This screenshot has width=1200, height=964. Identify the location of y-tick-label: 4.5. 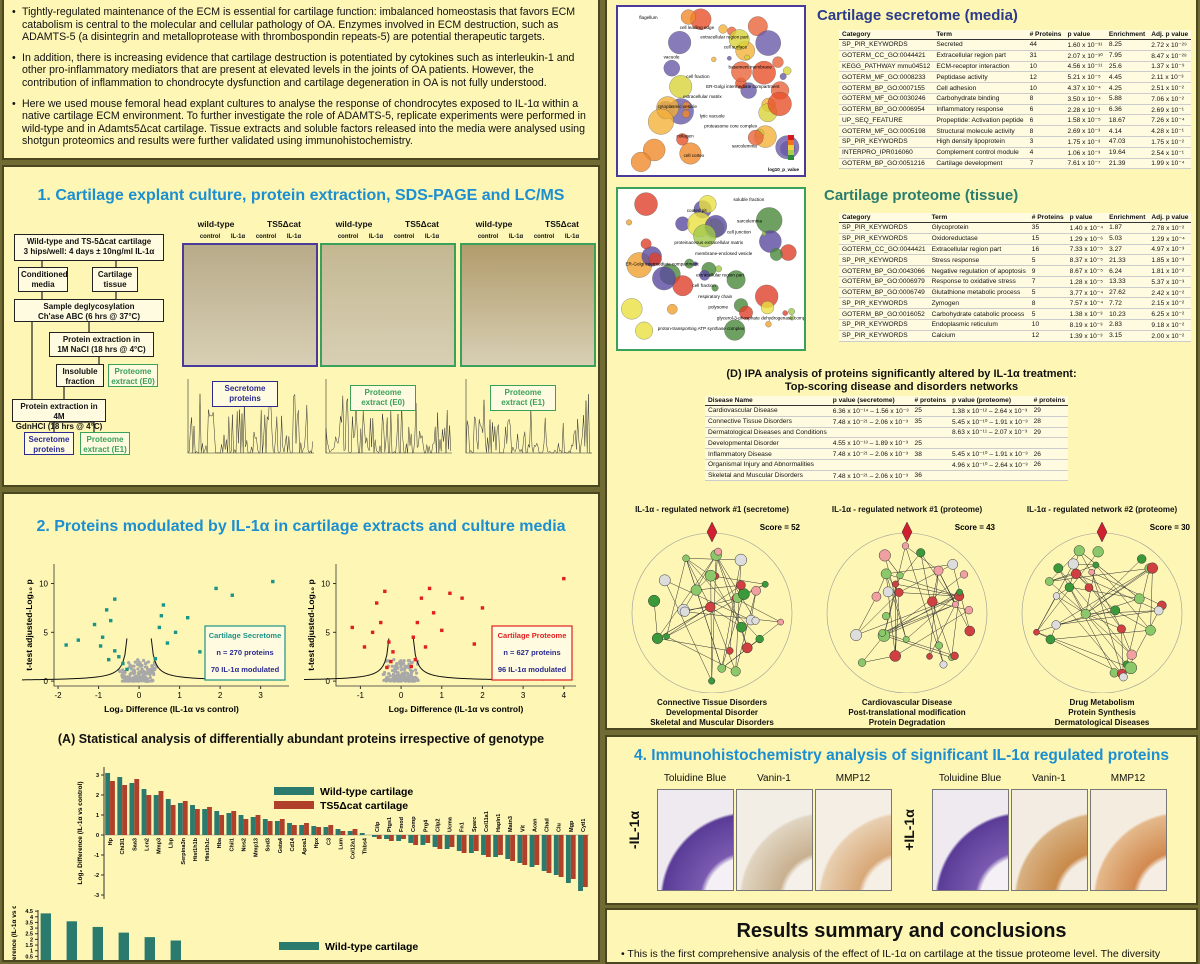
(29, 912).